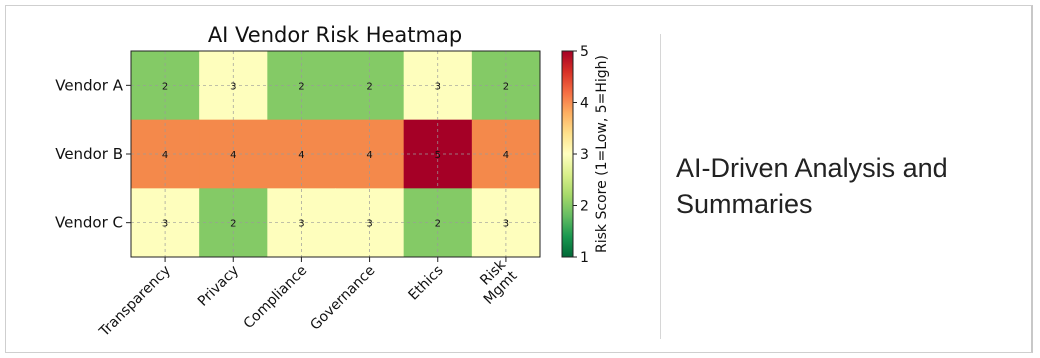 This screenshot has height=358, width=1040. What do you see at coordinates (89, 223) in the screenshot?
I see `row-label: Vendor C` at bounding box center [89, 223].